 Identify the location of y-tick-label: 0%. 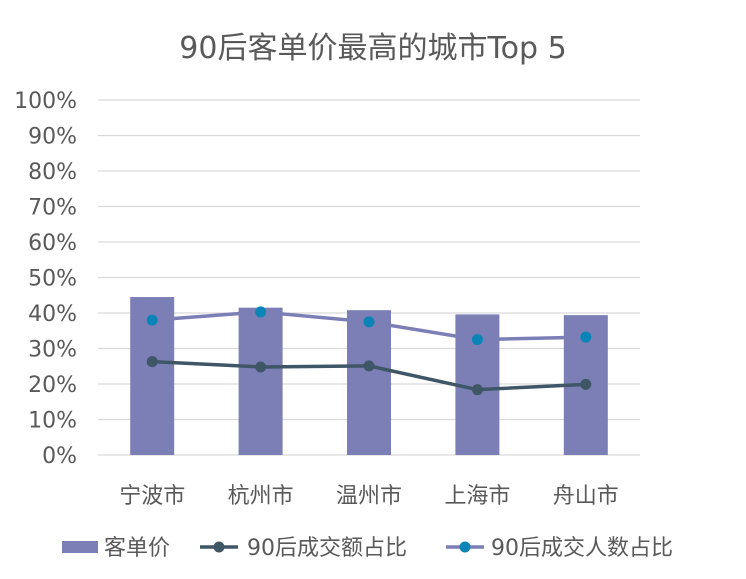
(59, 456).